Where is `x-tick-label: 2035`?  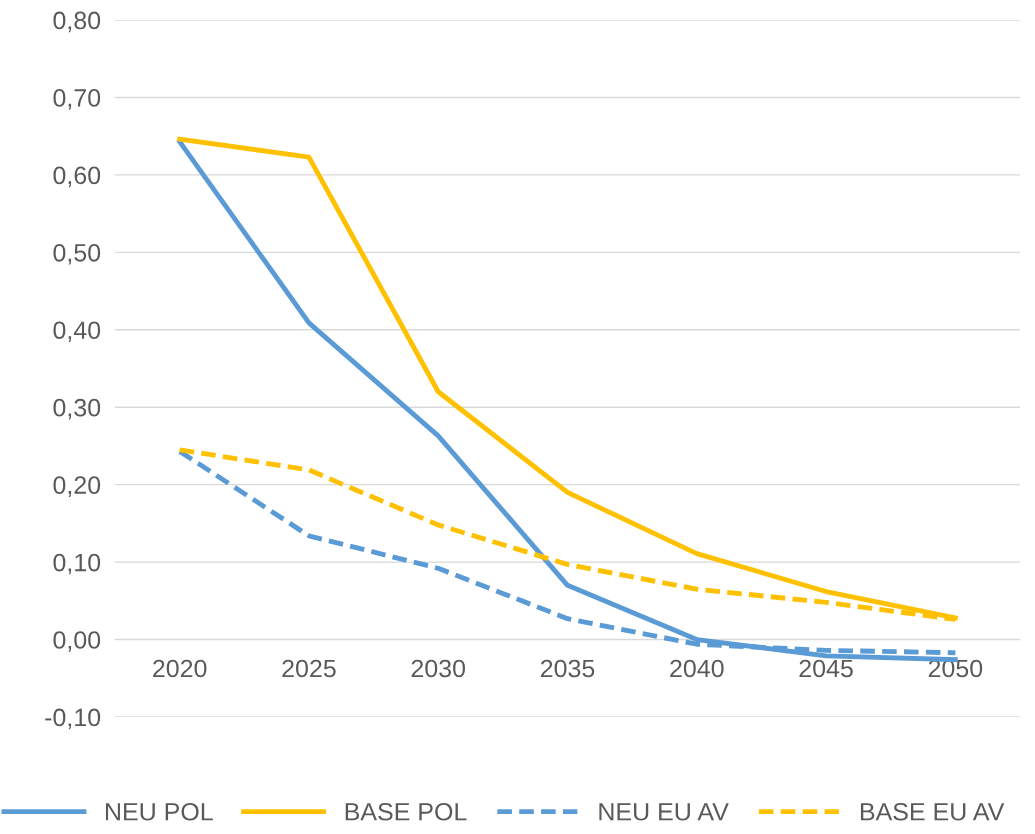
x-tick-label: 2035 is located at coordinates (567, 668).